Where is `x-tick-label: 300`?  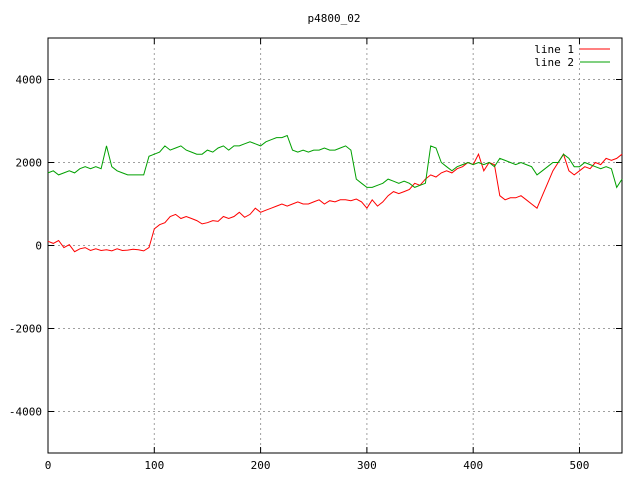 x-tick-label: 300 is located at coordinates (367, 465).